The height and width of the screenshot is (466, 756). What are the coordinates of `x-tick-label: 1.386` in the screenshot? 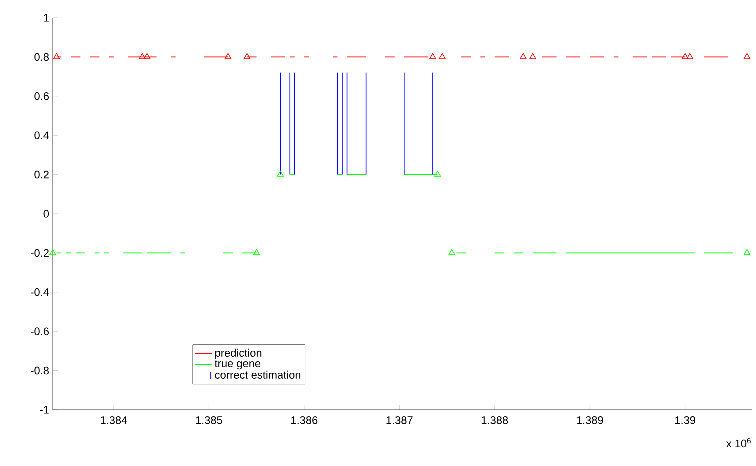 It's located at (305, 420).